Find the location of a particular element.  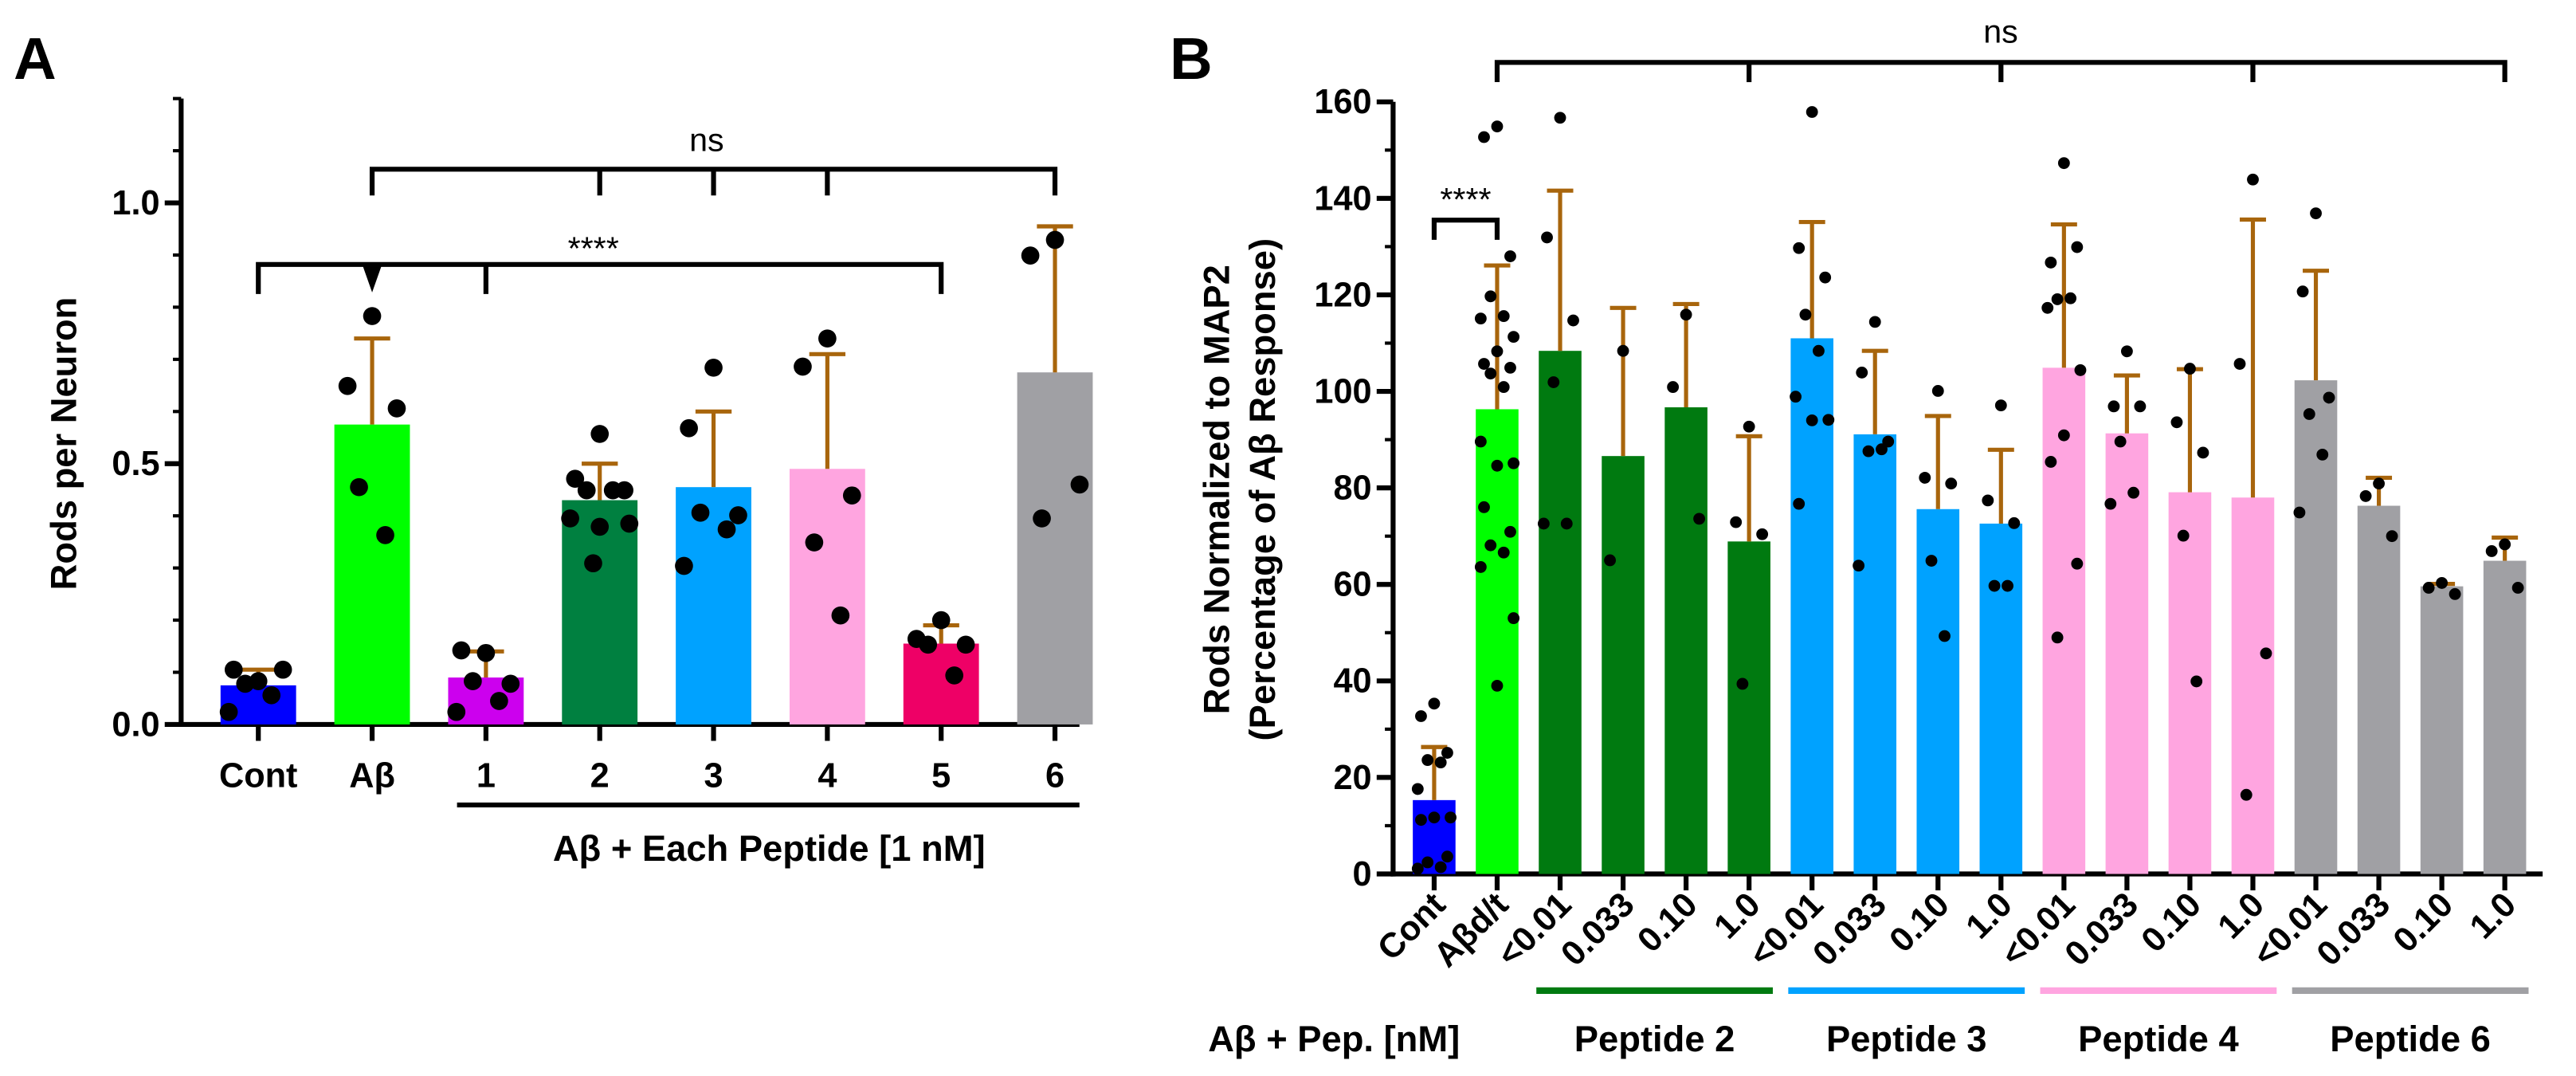

x-tick-label: Aβ is located at coordinates (372, 775).